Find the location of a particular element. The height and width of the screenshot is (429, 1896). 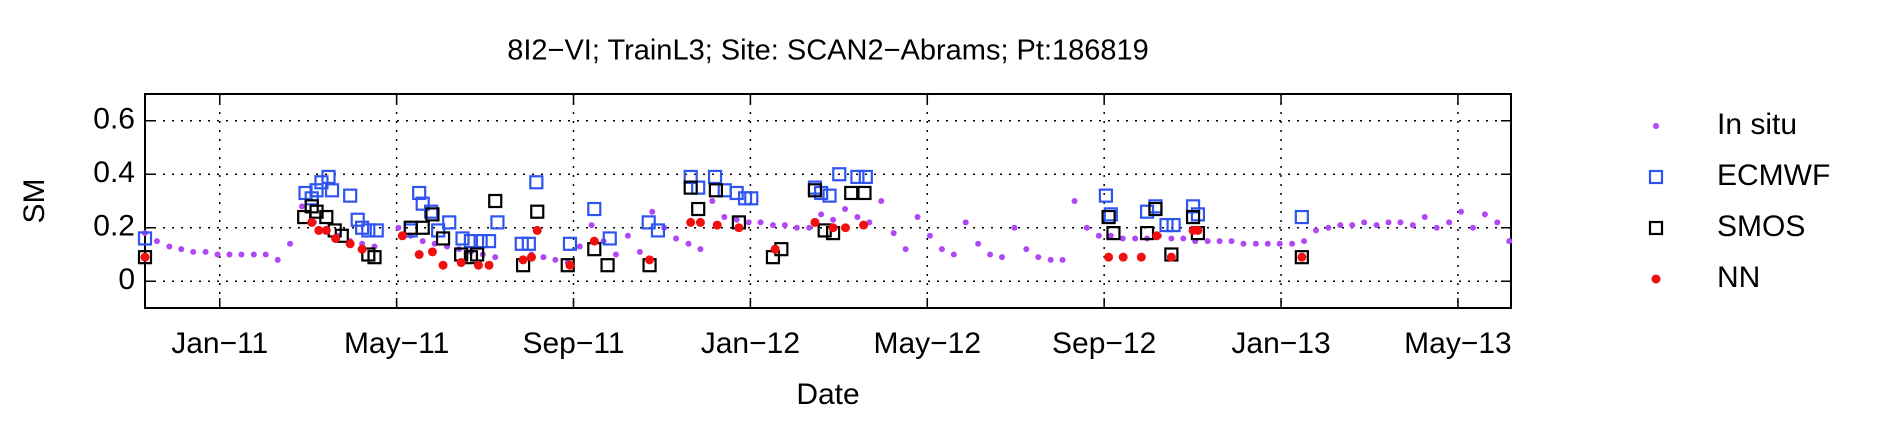

x-tick-label: Sep−11 is located at coordinates (573, 343).